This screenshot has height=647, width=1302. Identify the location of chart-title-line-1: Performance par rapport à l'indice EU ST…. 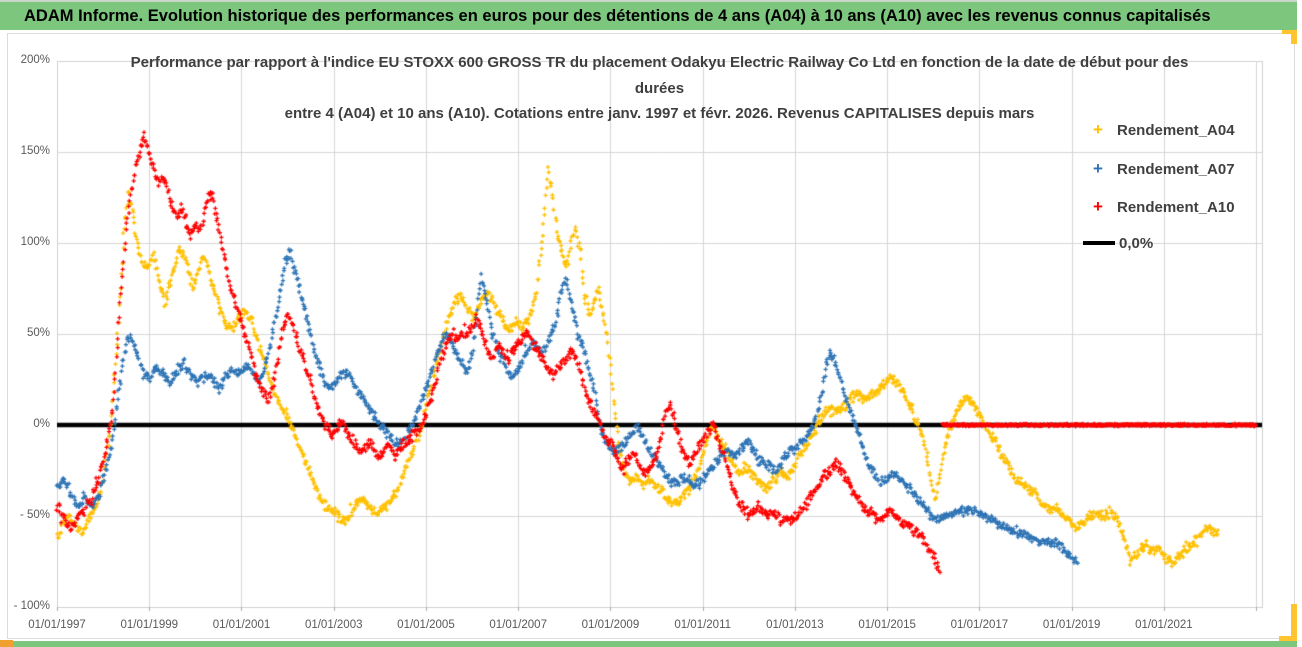
(659, 62).